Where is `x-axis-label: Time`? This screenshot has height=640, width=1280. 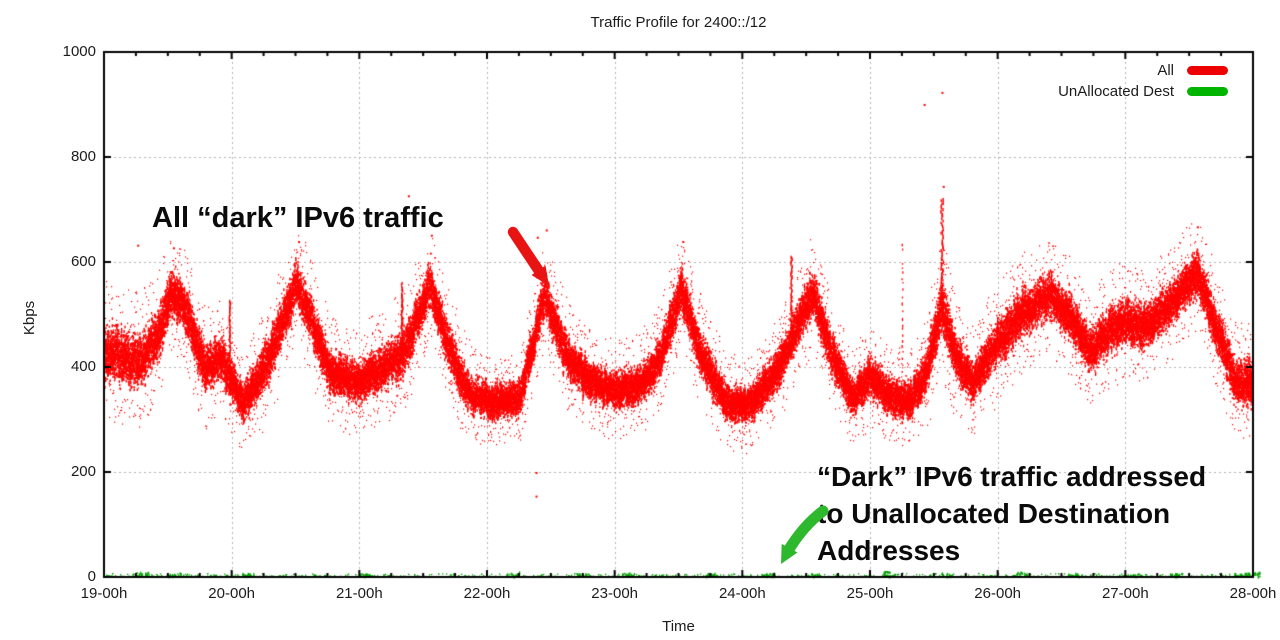 x-axis-label: Time is located at coordinates (678, 626).